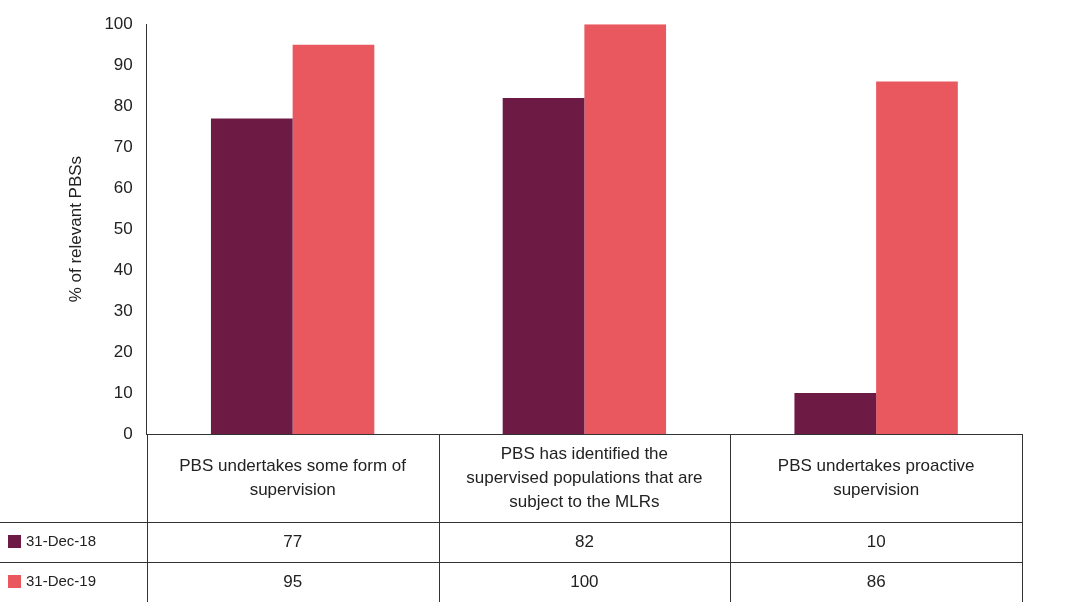  I want to click on y-tick-label: 100, so click(118, 23).